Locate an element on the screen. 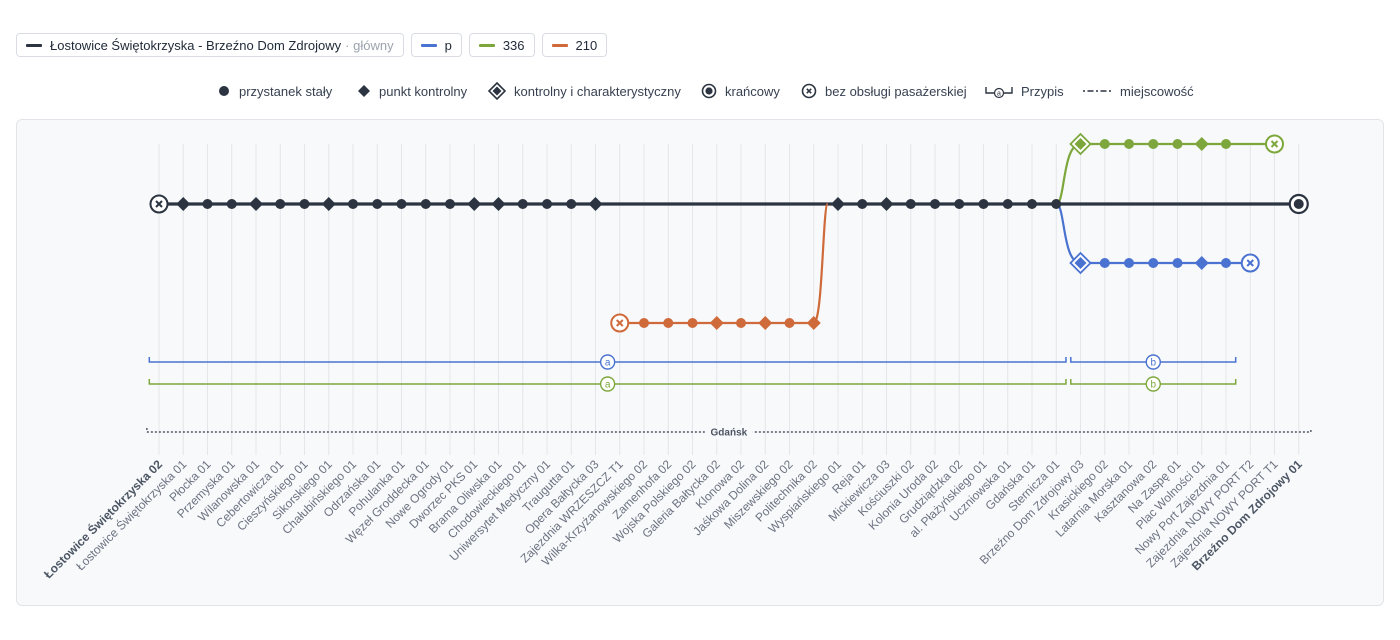 The image size is (1400, 640). footnote-icon: a is located at coordinates (999, 93).